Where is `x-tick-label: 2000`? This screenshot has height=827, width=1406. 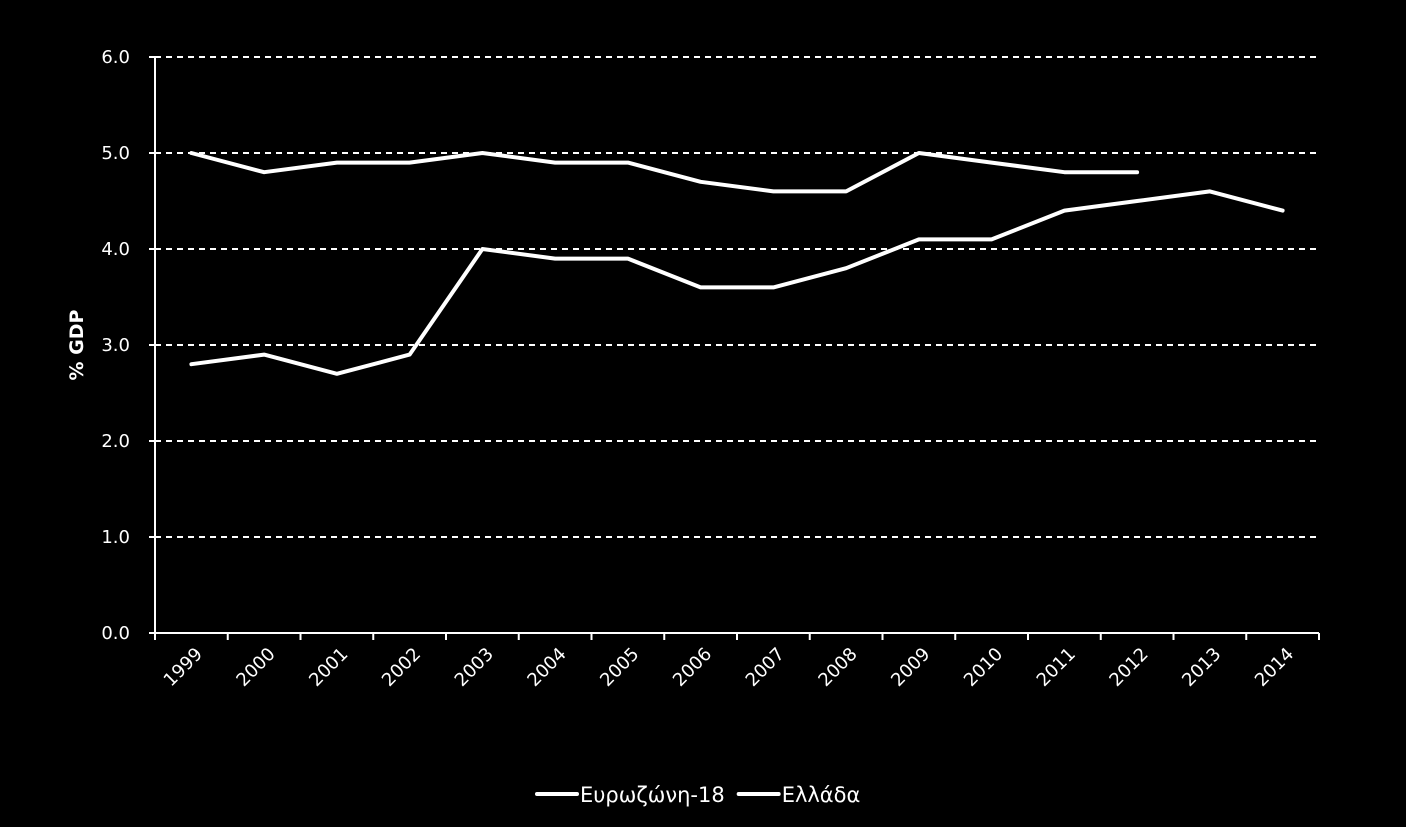
x-tick-label: 2000 is located at coordinates (255, 667).